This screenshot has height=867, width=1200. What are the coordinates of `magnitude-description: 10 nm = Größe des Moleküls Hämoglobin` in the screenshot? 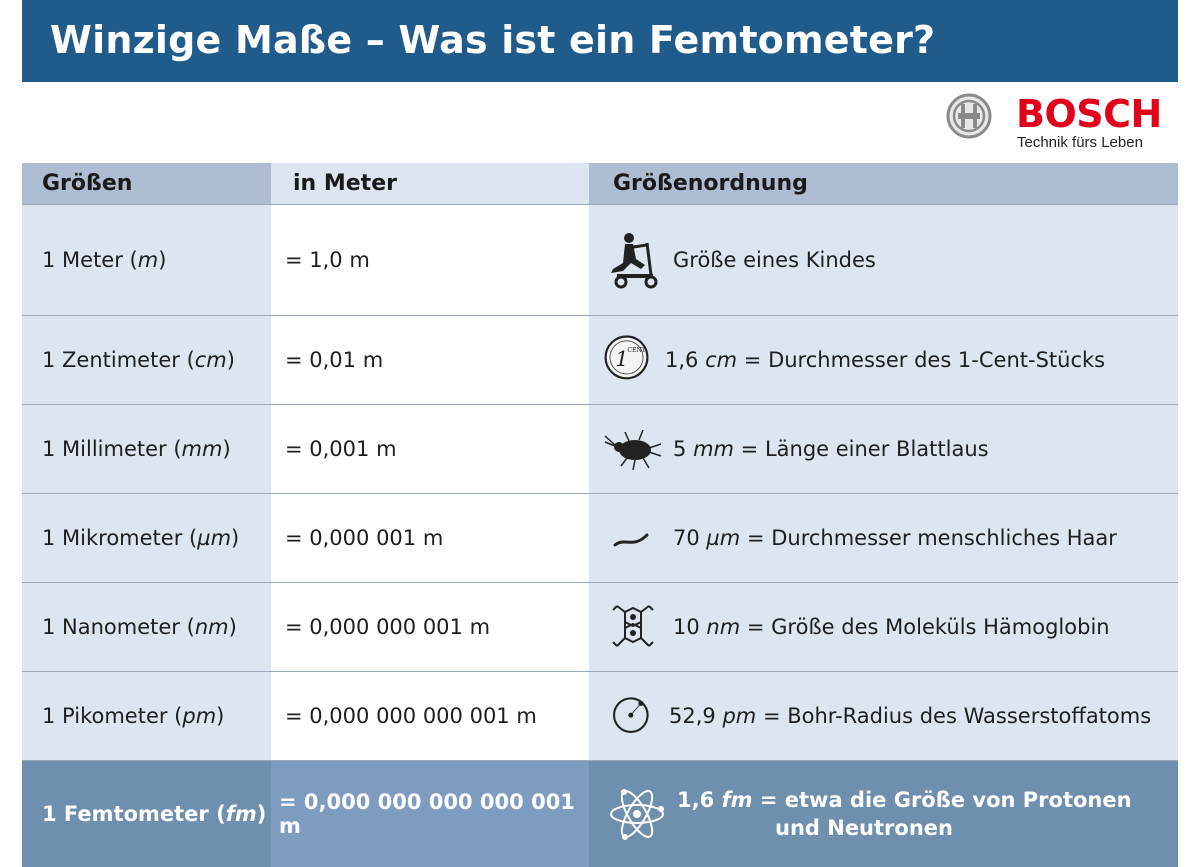 It's located at (883, 627).